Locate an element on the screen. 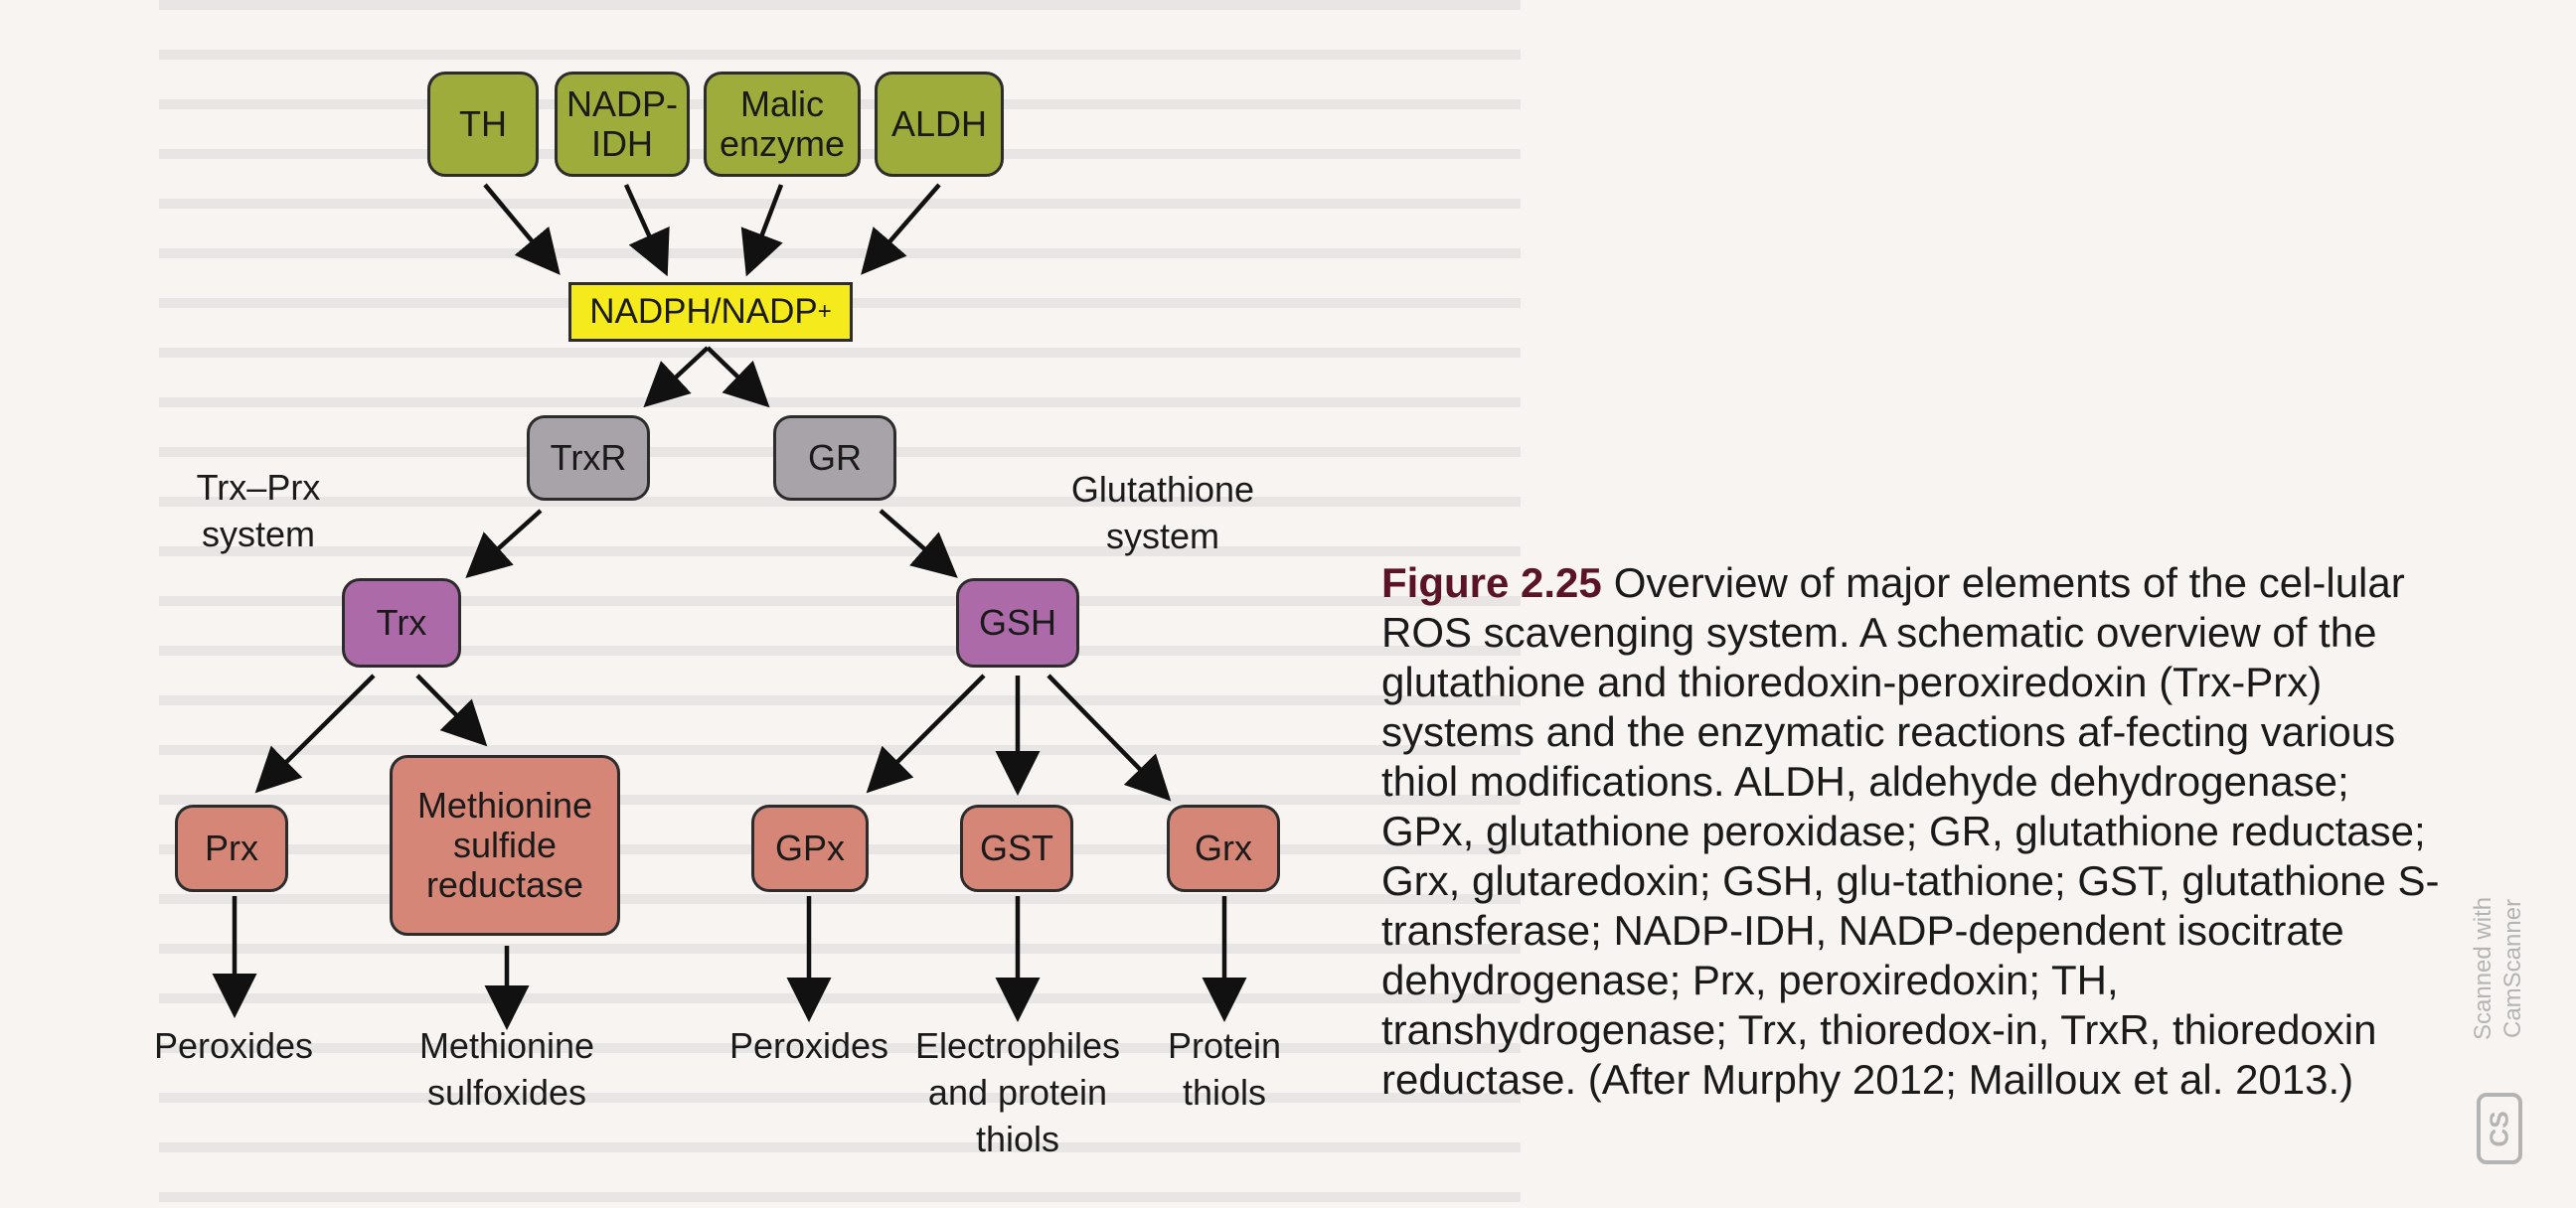 The height and width of the screenshot is (1208, 2576). arrow-gr-to-gsh is located at coordinates (918, 543).